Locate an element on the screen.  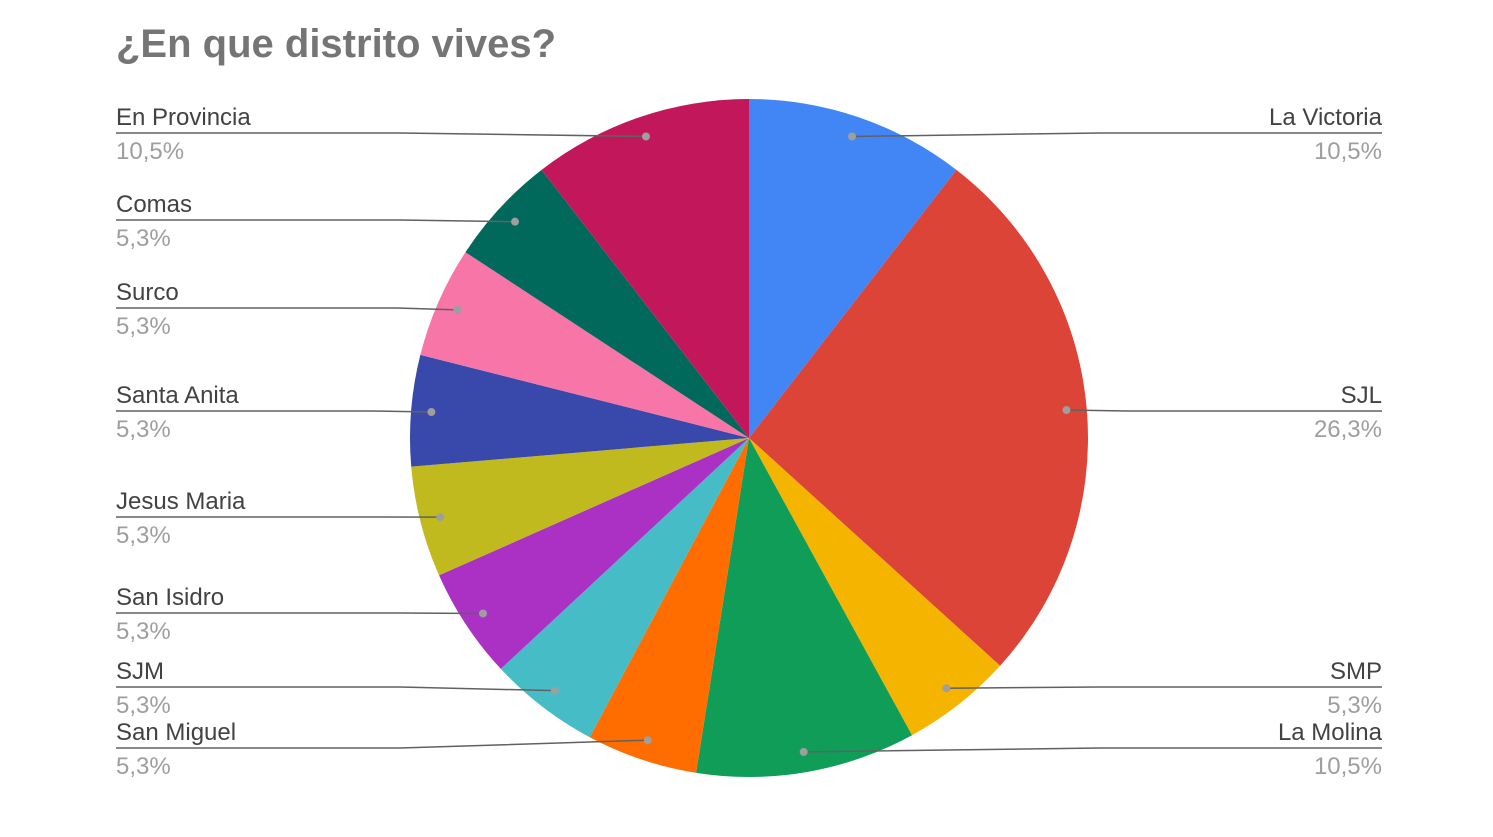
callout-line-sjm is located at coordinates (335, 689).